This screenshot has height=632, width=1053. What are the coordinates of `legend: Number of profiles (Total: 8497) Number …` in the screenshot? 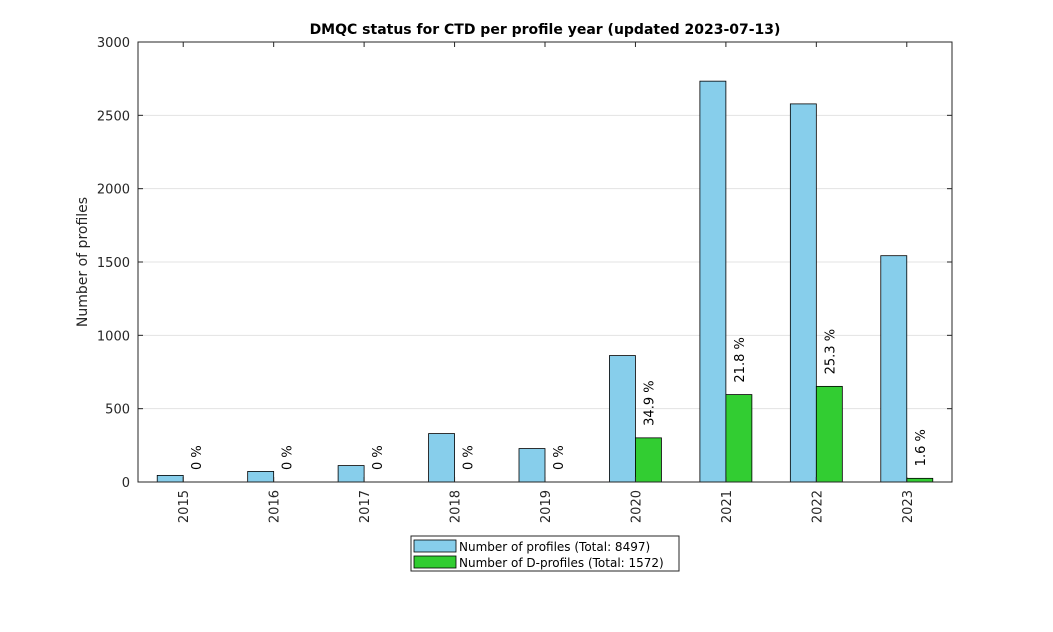 It's located at (545, 553).